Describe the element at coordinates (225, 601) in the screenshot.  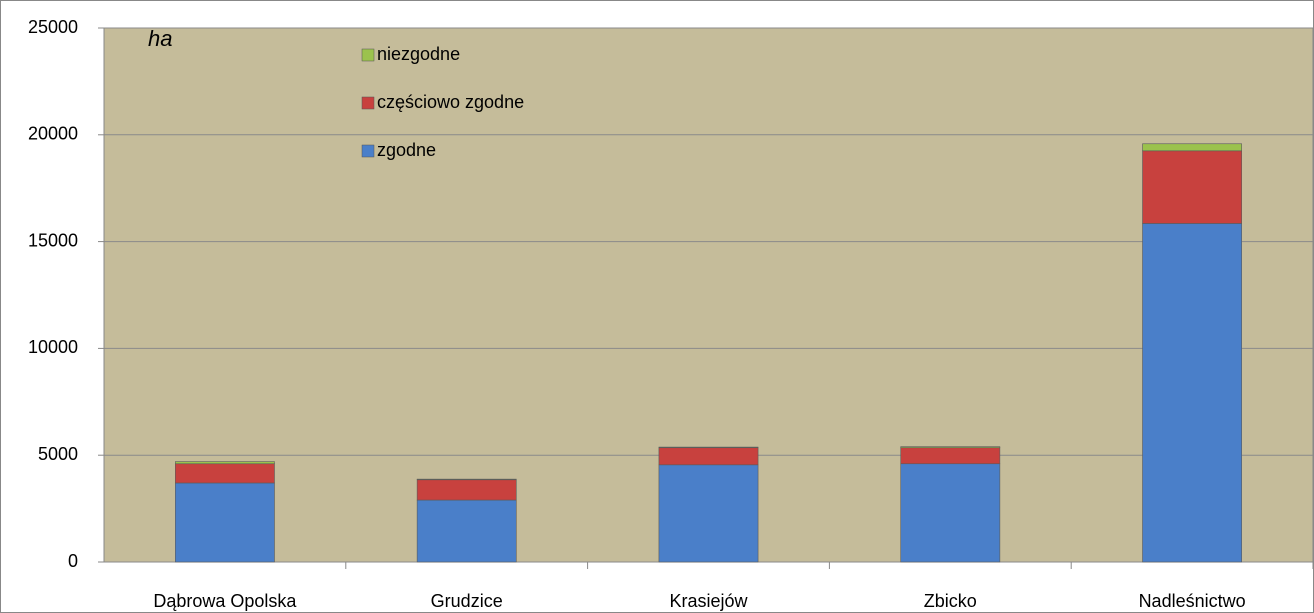
I see `x-tick-label: Dąbrowa Opolska` at that location.